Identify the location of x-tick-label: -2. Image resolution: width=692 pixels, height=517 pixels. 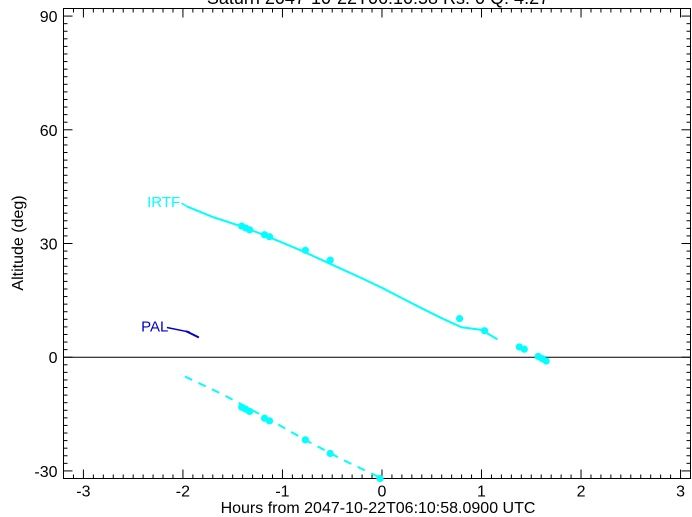
(183, 492).